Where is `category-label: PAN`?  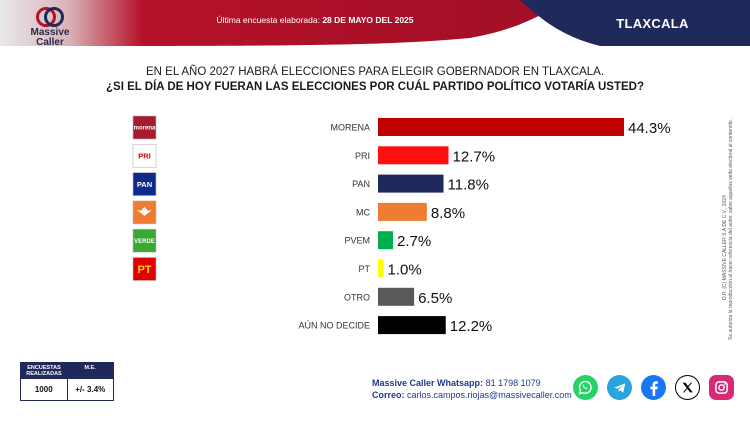 category-label: PAN is located at coordinates (361, 184).